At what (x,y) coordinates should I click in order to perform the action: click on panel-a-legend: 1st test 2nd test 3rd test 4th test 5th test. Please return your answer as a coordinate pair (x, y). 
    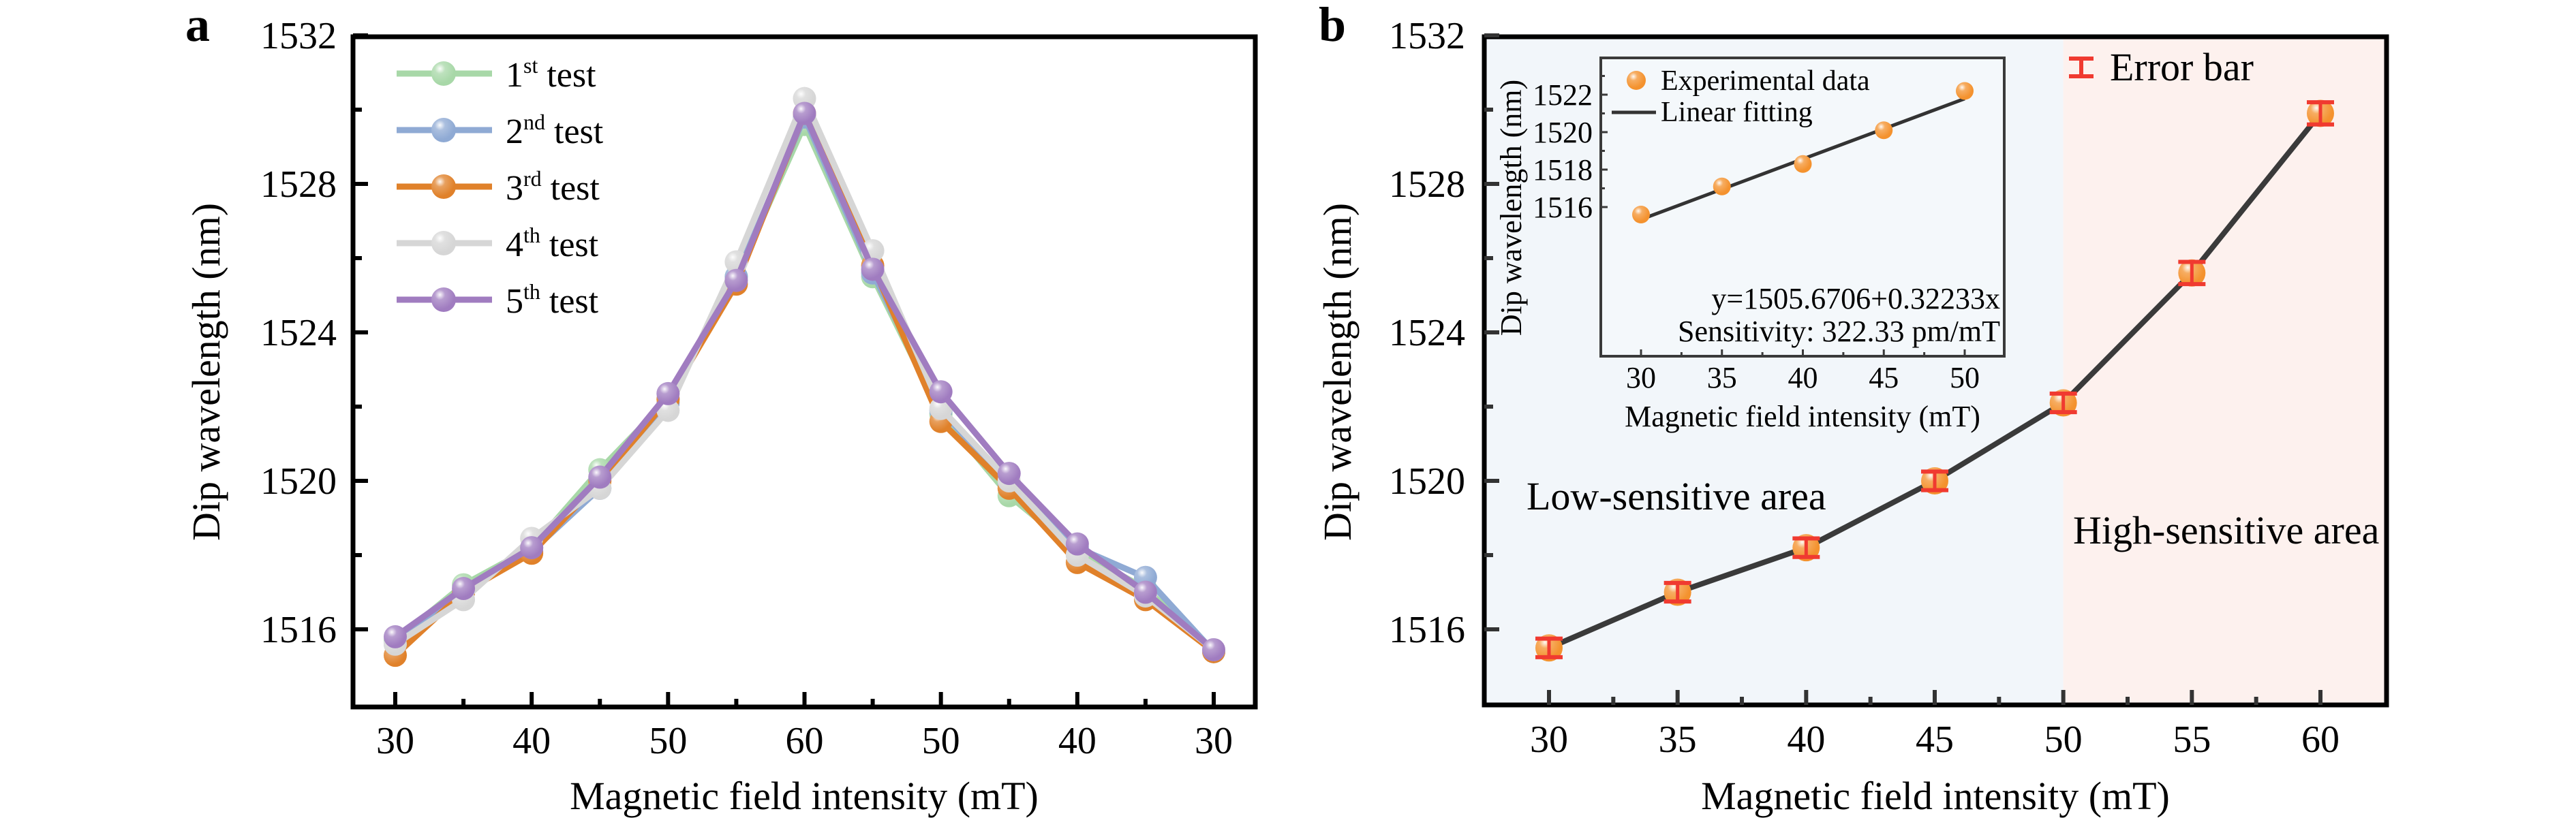
    Looking at the image, I should click on (500, 187).